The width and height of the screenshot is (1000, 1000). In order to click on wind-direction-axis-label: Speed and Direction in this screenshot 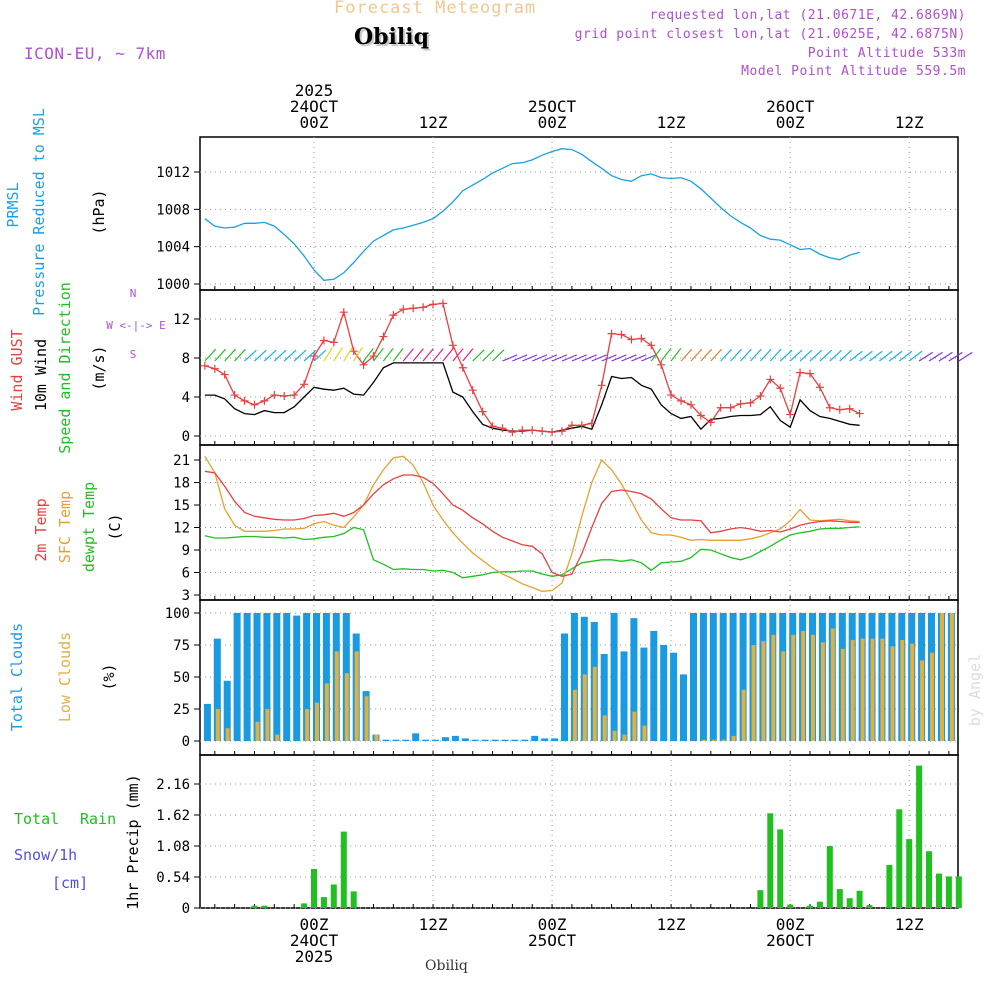, I will do `click(65, 368)`.